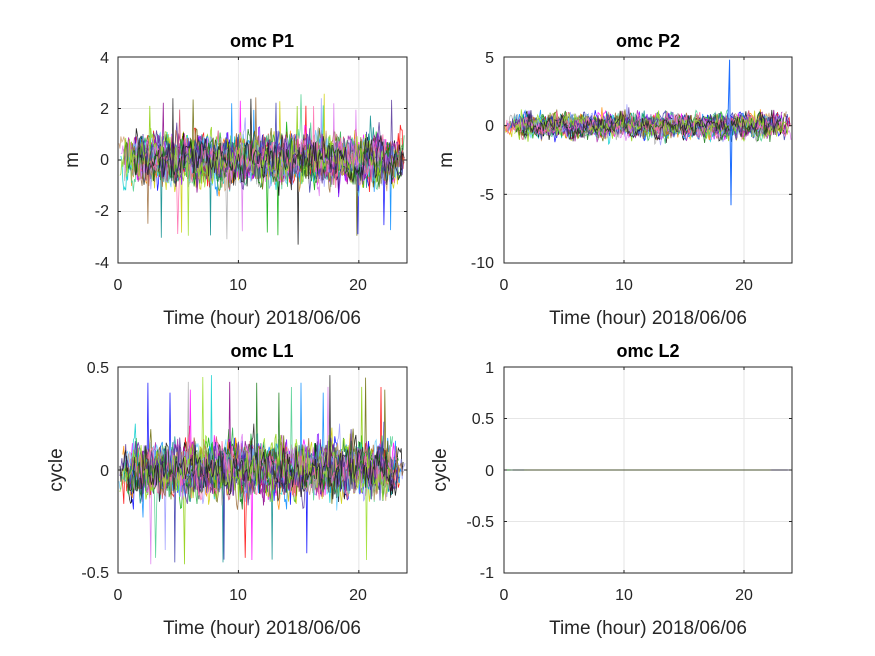 Image resolution: width=875 pixels, height=656 pixels. What do you see at coordinates (489, 58) in the screenshot?
I see `y-tick-label: 5` at bounding box center [489, 58].